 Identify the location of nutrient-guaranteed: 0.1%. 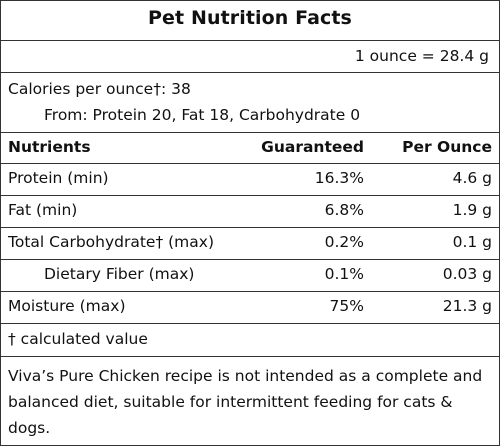
(344, 274).